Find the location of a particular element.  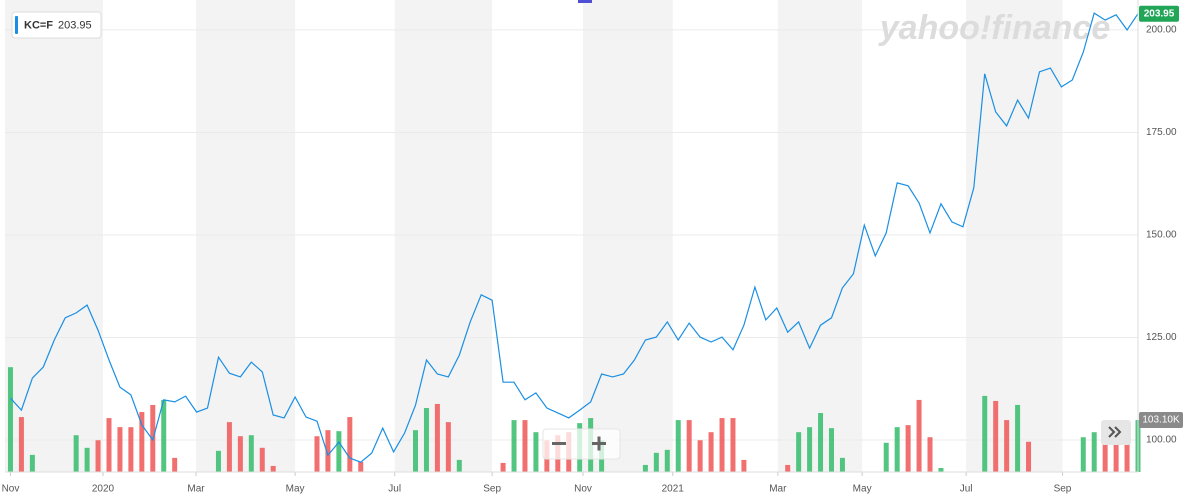

y-tick-label: 150.00 is located at coordinates (1161, 235).